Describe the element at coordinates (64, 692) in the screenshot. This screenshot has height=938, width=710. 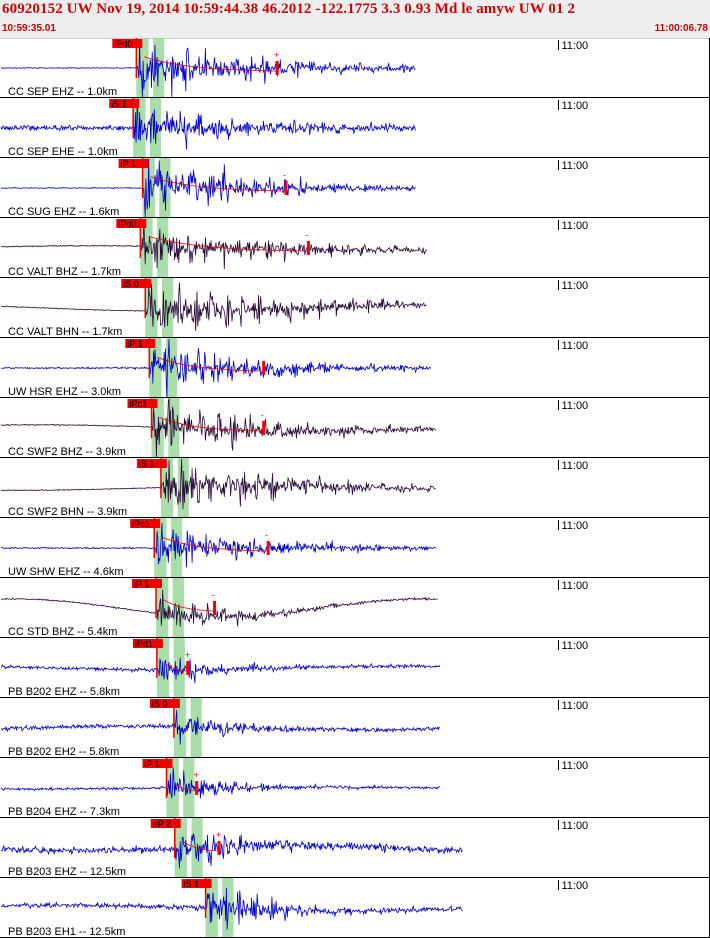
I see `station-label: PB B202 EHZ -- 5.8km` at that location.